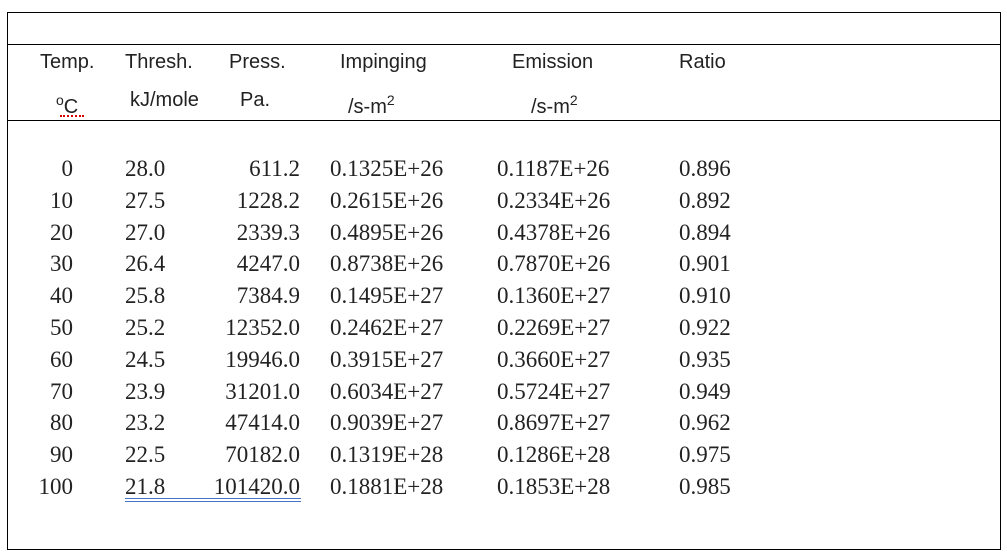 The width and height of the screenshot is (1007, 556). What do you see at coordinates (145, 296) in the screenshot?
I see `table-cell: 25.8` at bounding box center [145, 296].